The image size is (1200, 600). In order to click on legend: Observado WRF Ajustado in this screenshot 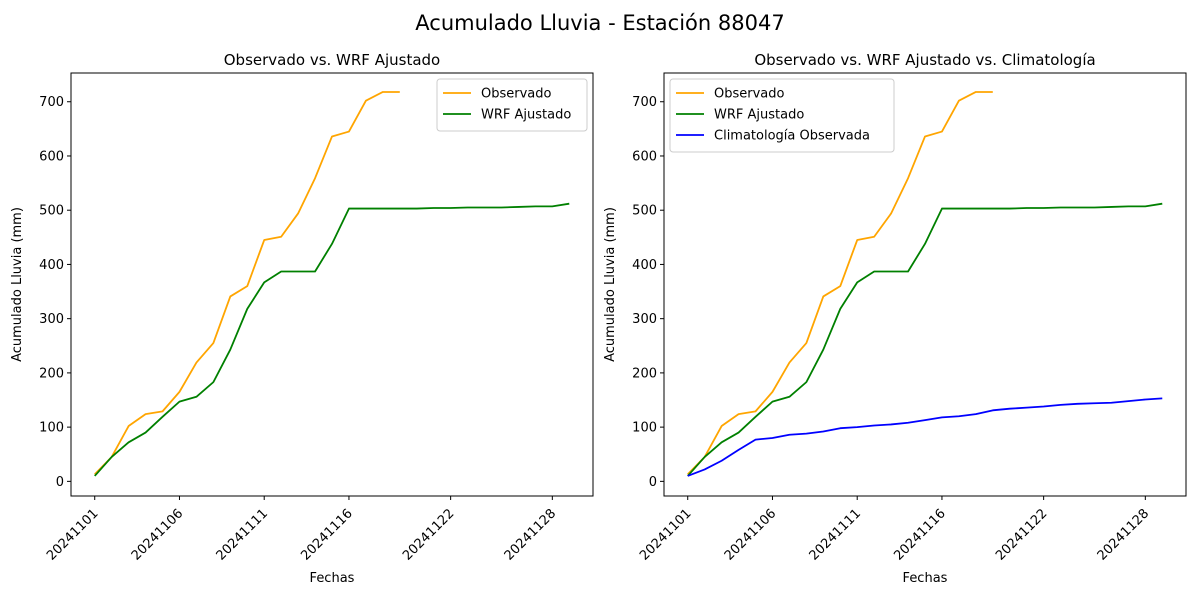, I will do `click(512, 105)`.